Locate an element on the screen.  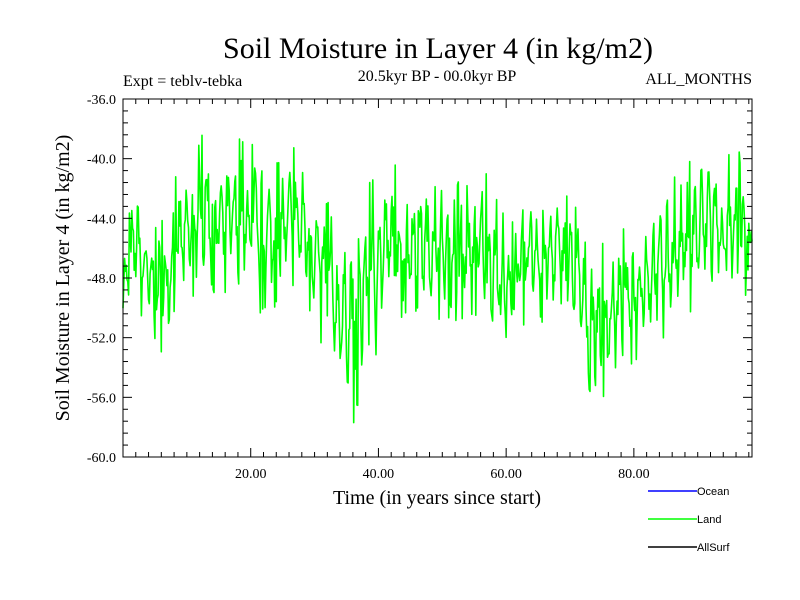
x-axis-label: Time (in years since start) is located at coordinates (437, 498).